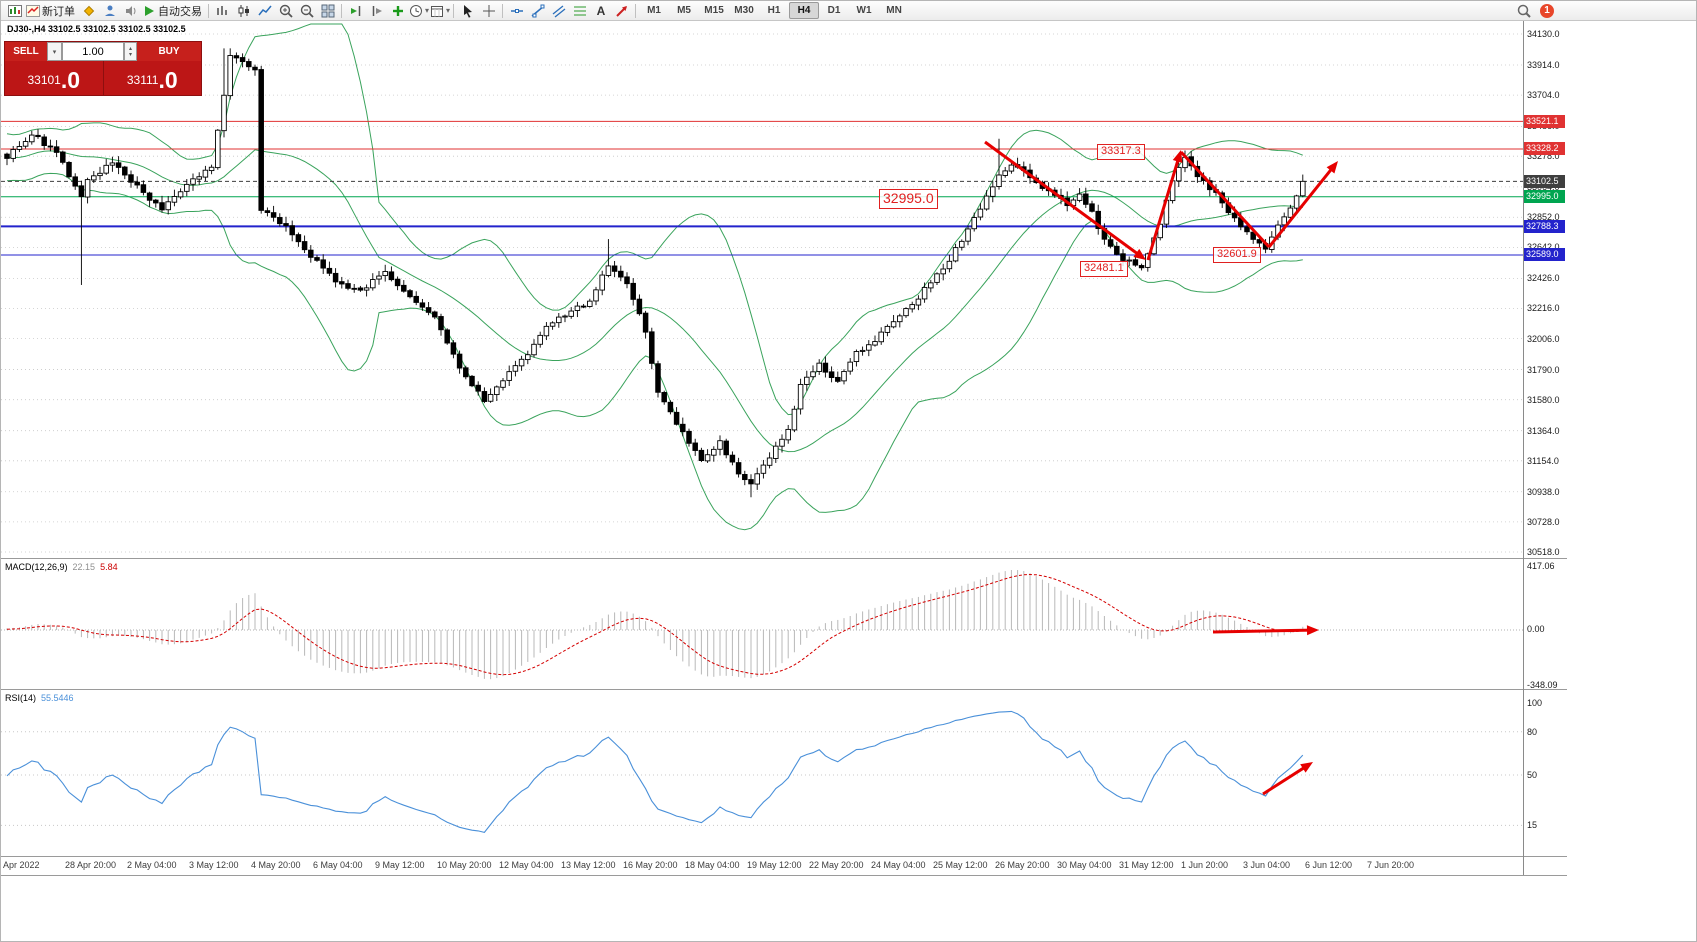  I want to click on bar-chart-button, so click(222, 11).